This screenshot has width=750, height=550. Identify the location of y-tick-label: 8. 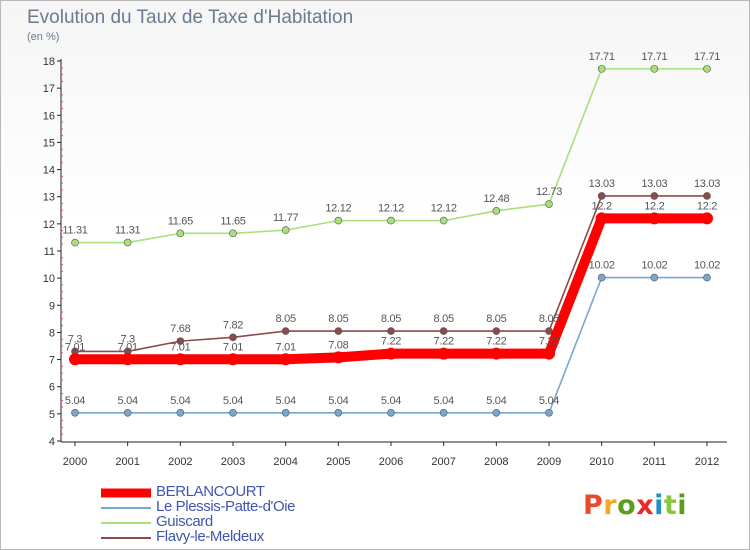
(52, 333).